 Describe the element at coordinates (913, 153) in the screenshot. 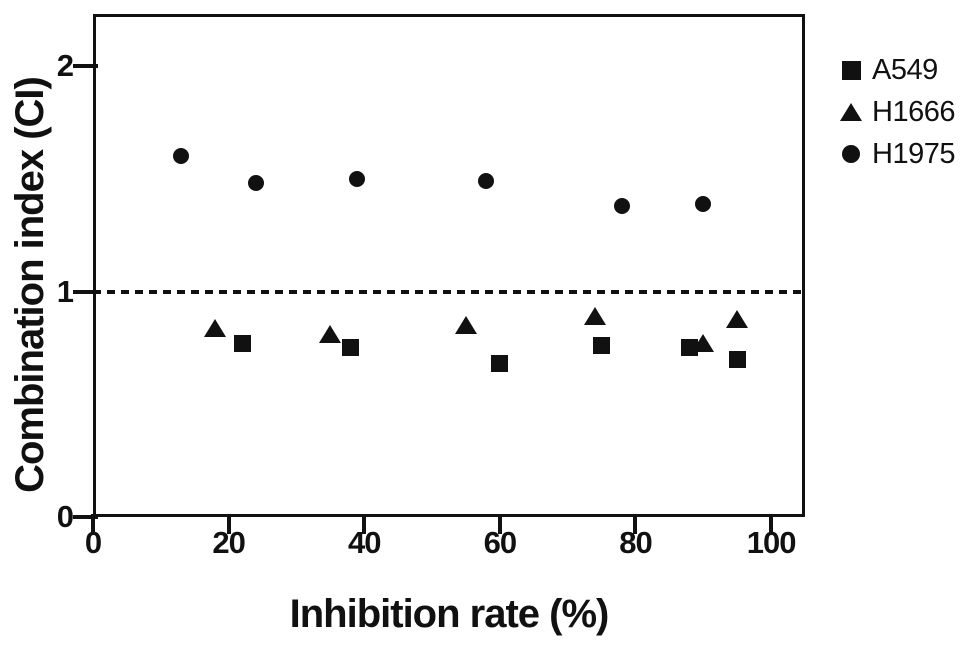

I see `legend-label: H1975` at that location.